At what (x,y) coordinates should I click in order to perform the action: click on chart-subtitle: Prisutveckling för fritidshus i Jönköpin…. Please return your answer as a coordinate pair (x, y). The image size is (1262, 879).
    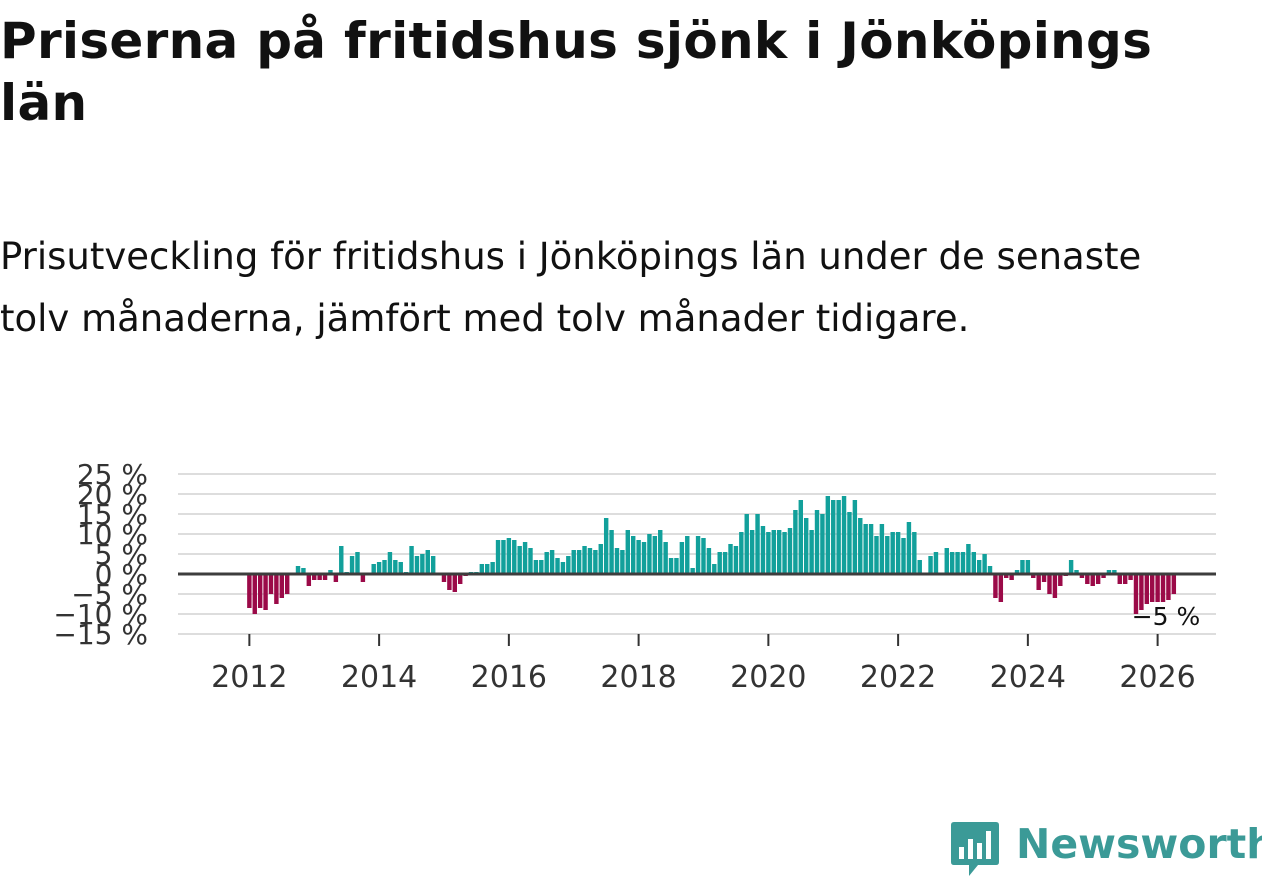
    Looking at the image, I should click on (571, 287).